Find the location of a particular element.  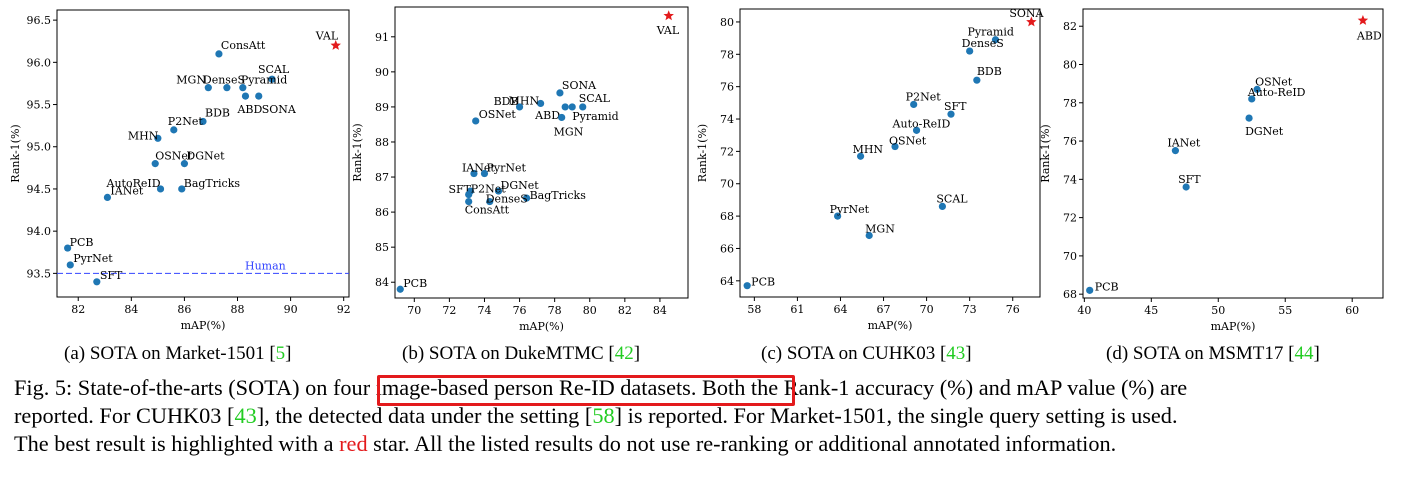

point-label-denses: DenseS is located at coordinates (507, 199).